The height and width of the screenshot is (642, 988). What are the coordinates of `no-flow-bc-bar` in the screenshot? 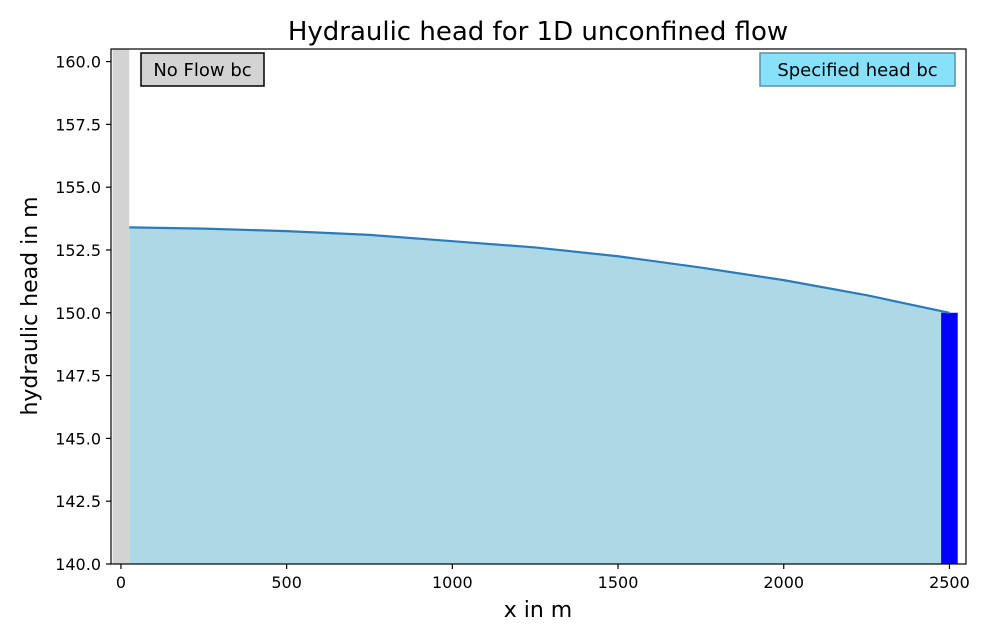 It's located at (121, 306).